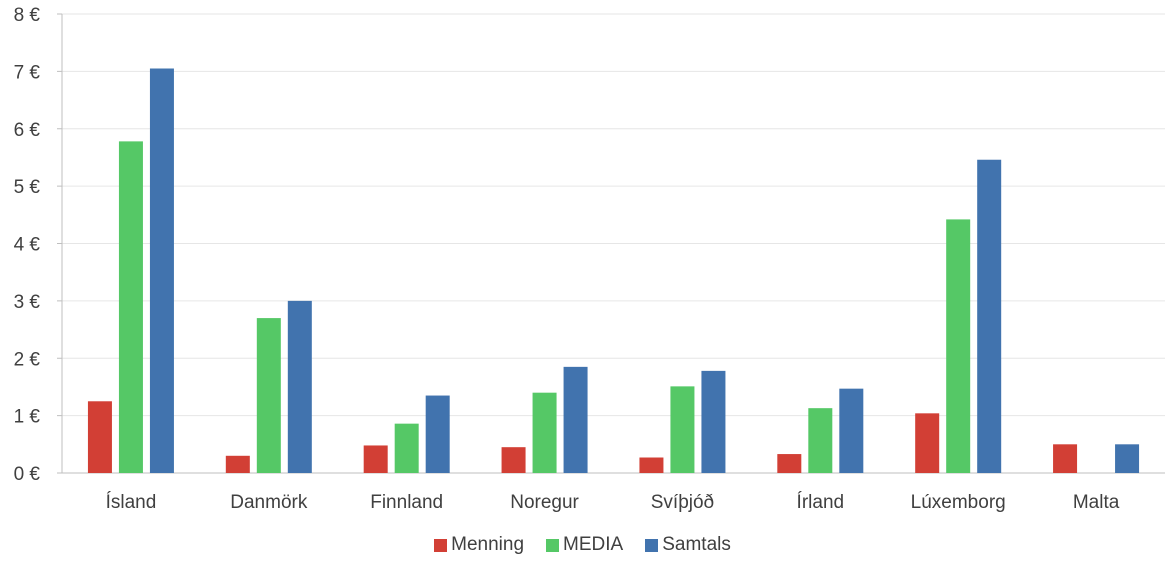  What do you see at coordinates (958, 502) in the screenshot?
I see `x-tick-label: Lúxemborg` at bounding box center [958, 502].